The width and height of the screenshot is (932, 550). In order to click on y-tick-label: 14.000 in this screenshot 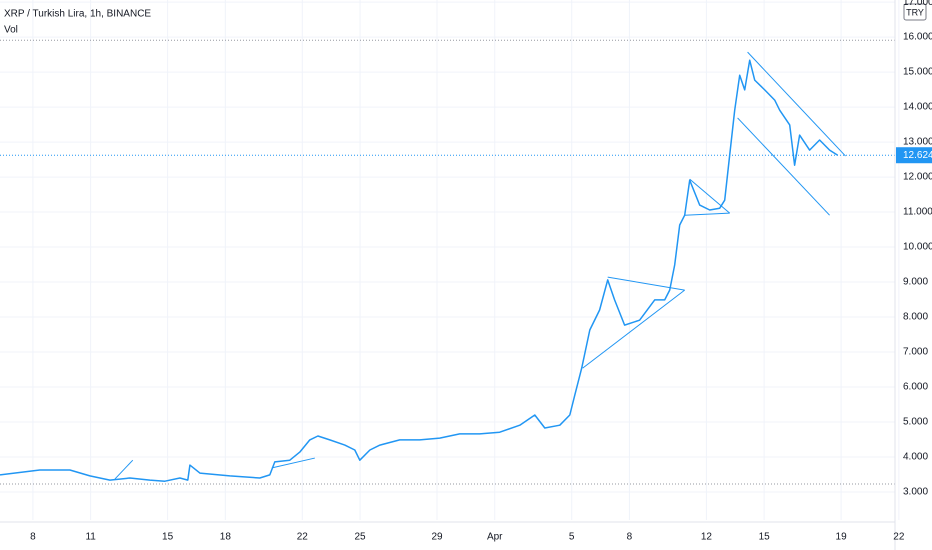, I will do `click(917, 107)`.